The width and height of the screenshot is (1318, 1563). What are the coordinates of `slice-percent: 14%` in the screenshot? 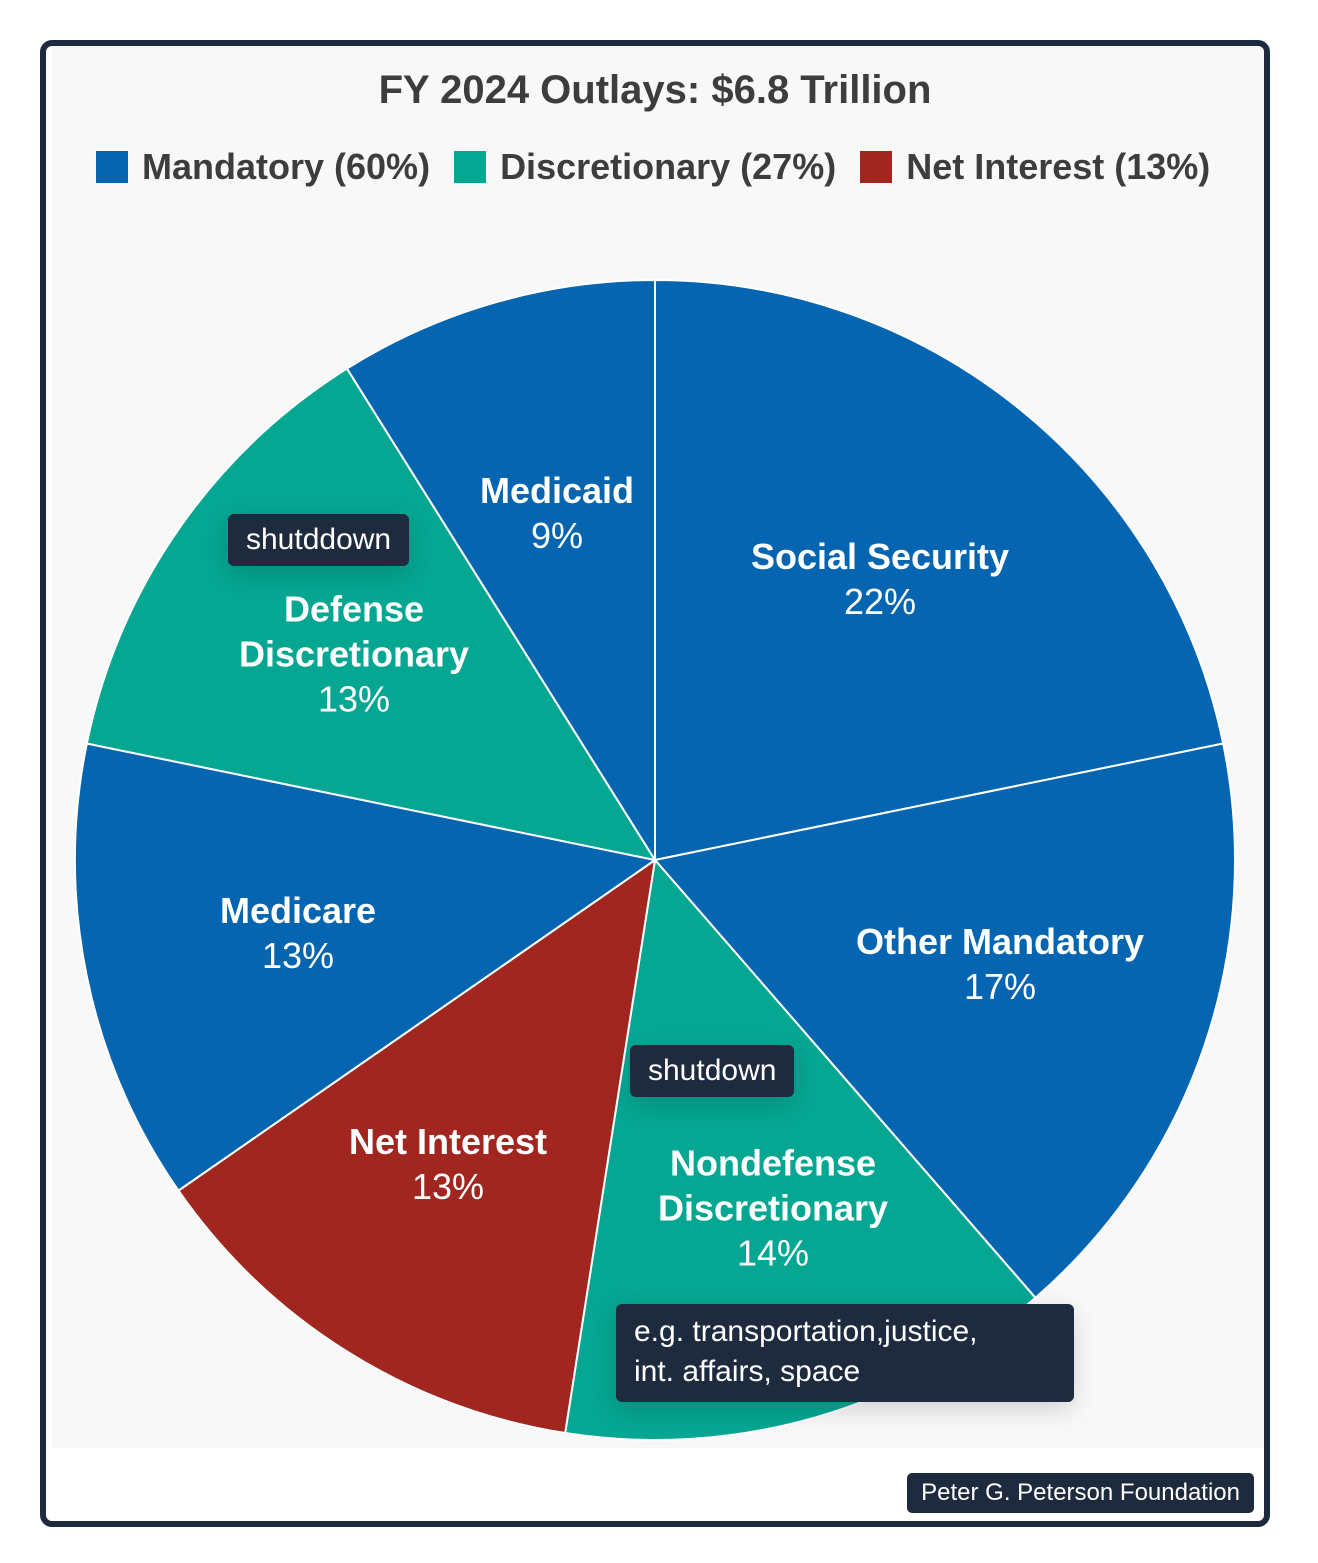 It's located at (773, 1253).